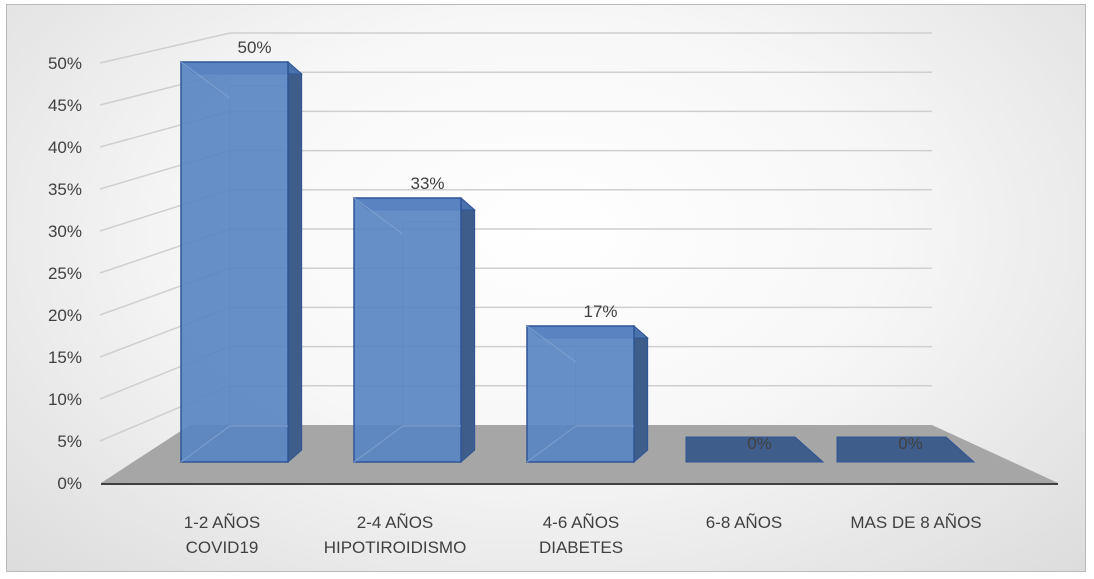 This screenshot has height=579, width=1094. Describe the element at coordinates (65, 147) in the screenshot. I see `y-tick-label: 40%` at that location.